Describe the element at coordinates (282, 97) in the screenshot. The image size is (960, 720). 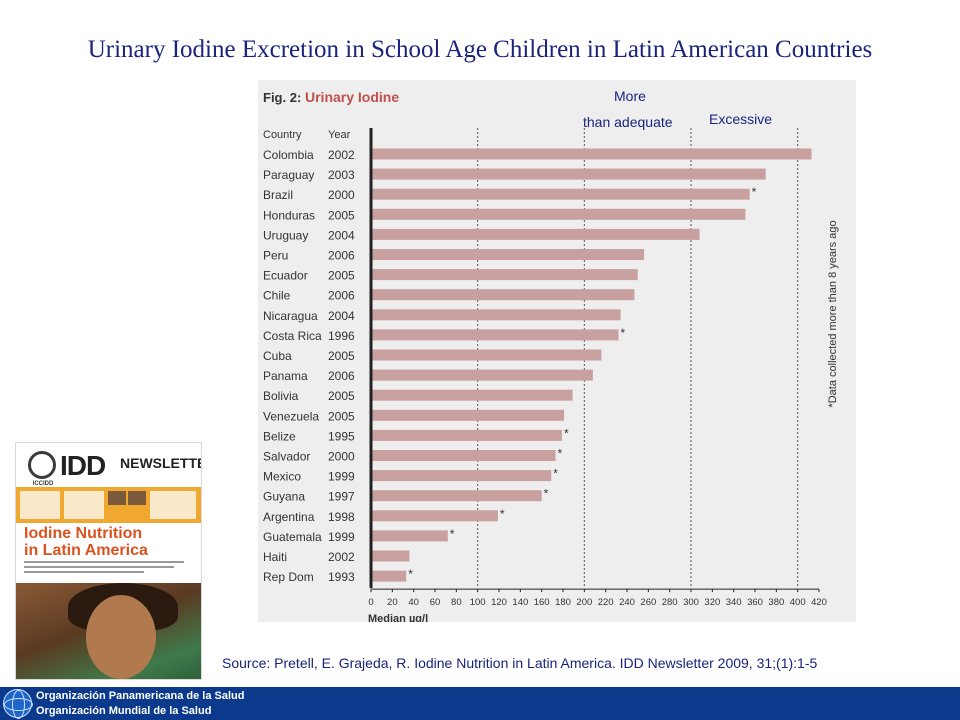
I see `figure-label: Fig. 2:` at that location.